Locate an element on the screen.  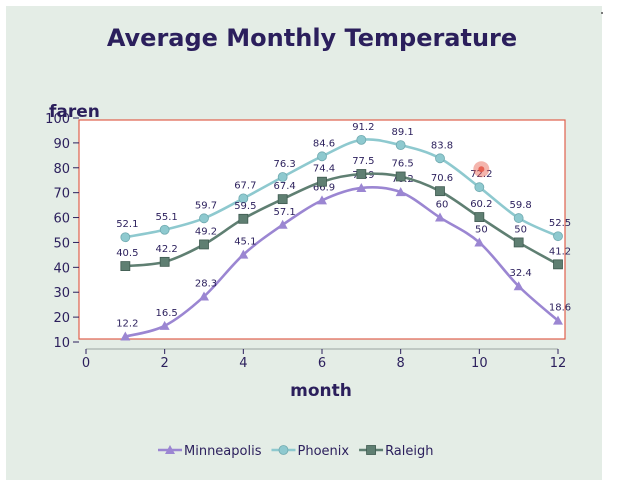
legend-label-raleigh: Raleigh is located at coordinates (409, 451).